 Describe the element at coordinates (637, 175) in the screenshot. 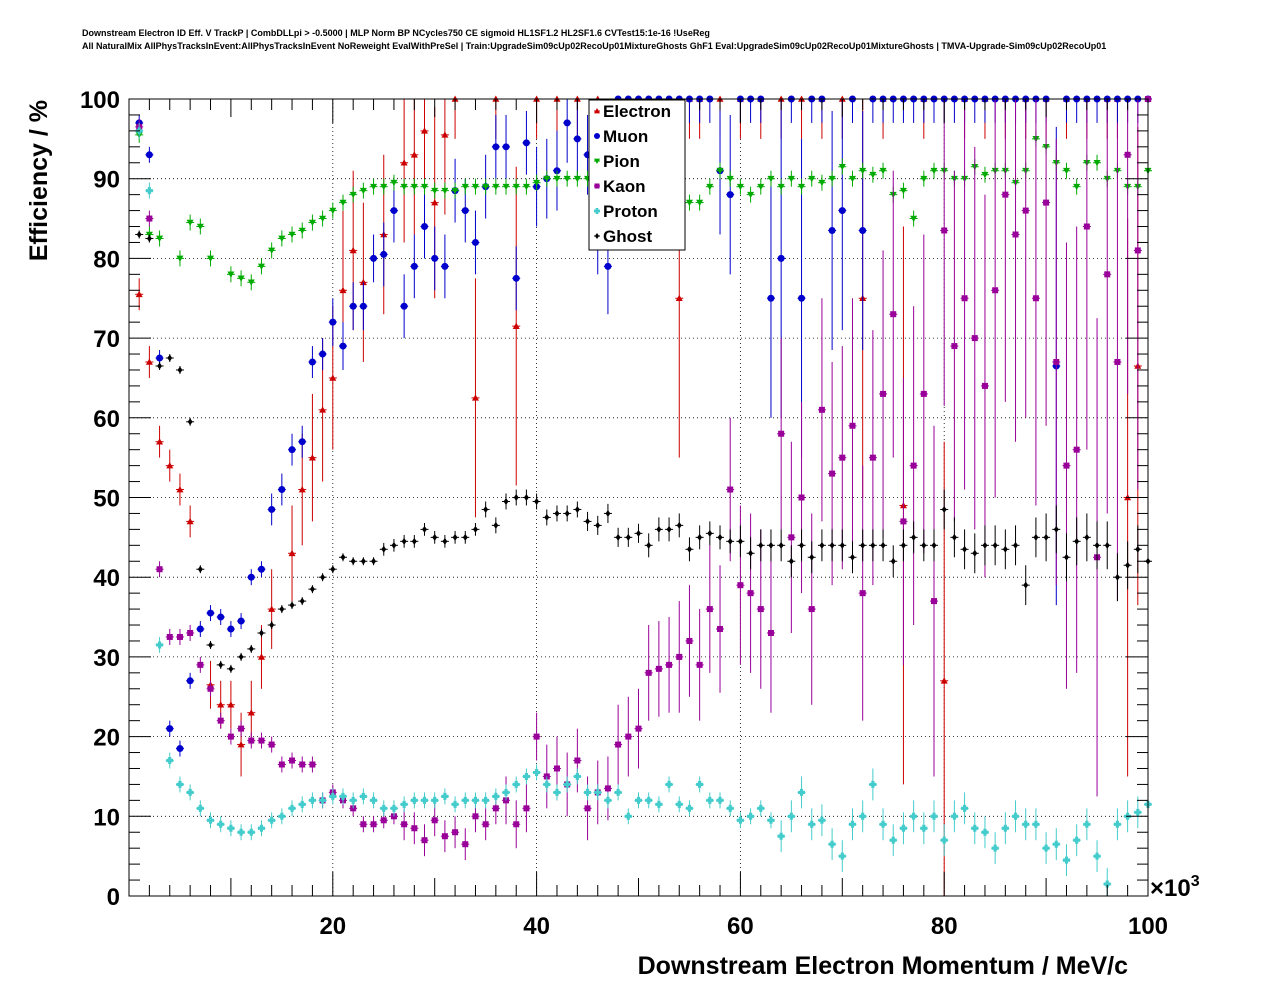

I see `legend-box` at that location.